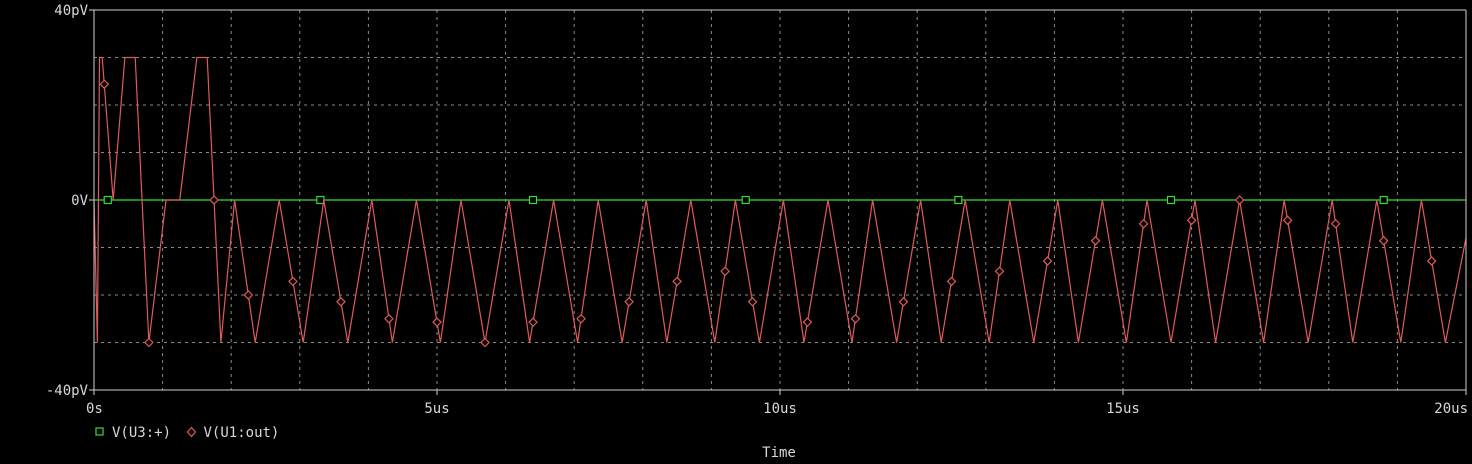  Describe the element at coordinates (780, 409) in the screenshot. I see `x-tick-label: 10us` at that location.